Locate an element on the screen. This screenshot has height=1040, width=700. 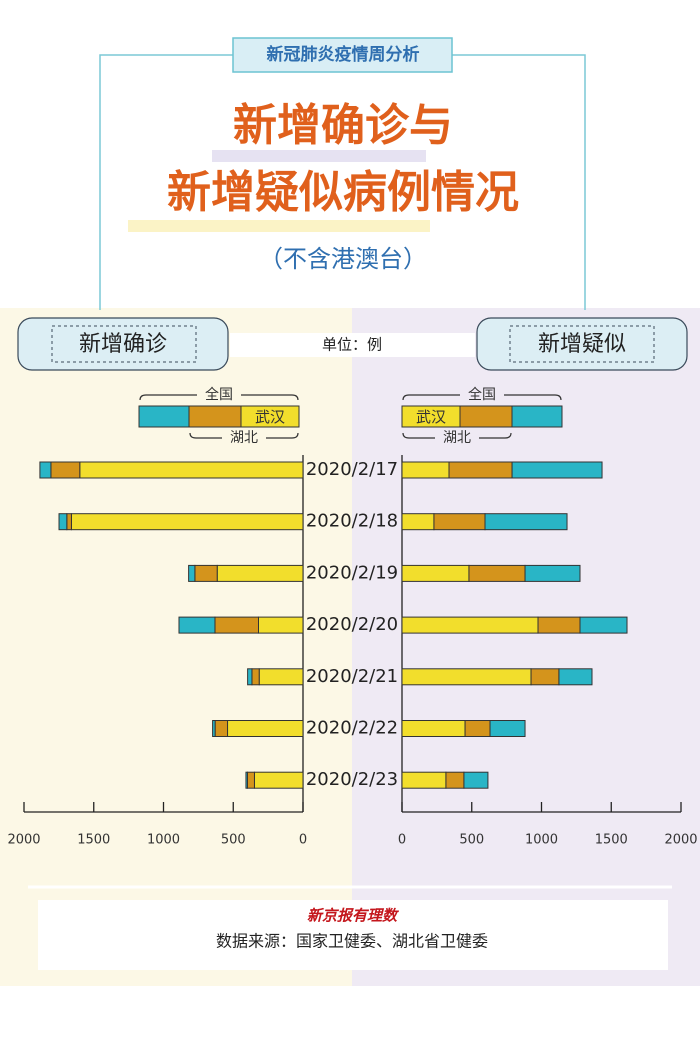
category-label: 2020/2/22 is located at coordinates (352, 728).